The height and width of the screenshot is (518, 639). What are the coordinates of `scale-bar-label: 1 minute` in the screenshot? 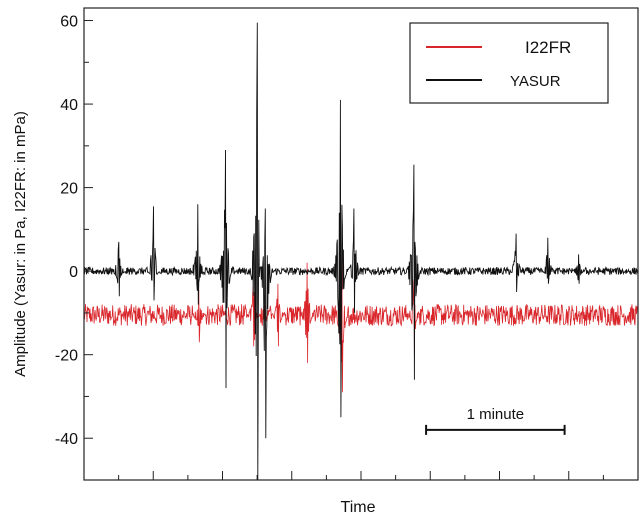 It's located at (496, 414).